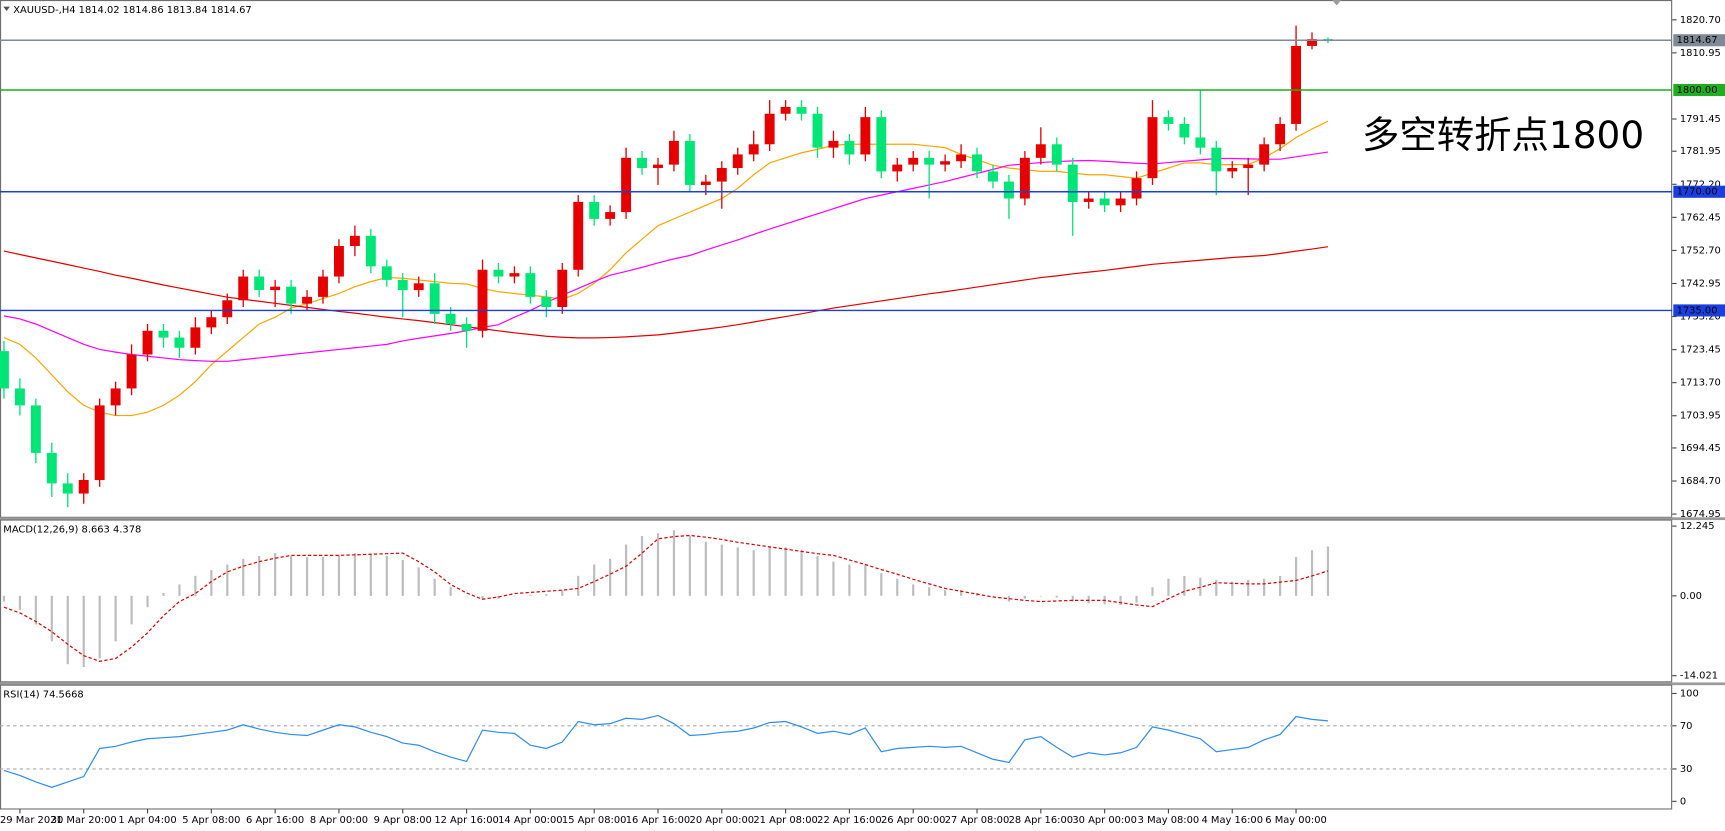 This screenshot has width=1725, height=831. Describe the element at coordinates (1700, 119) in the screenshot. I see `y-tick-label: 1791.45` at that location.